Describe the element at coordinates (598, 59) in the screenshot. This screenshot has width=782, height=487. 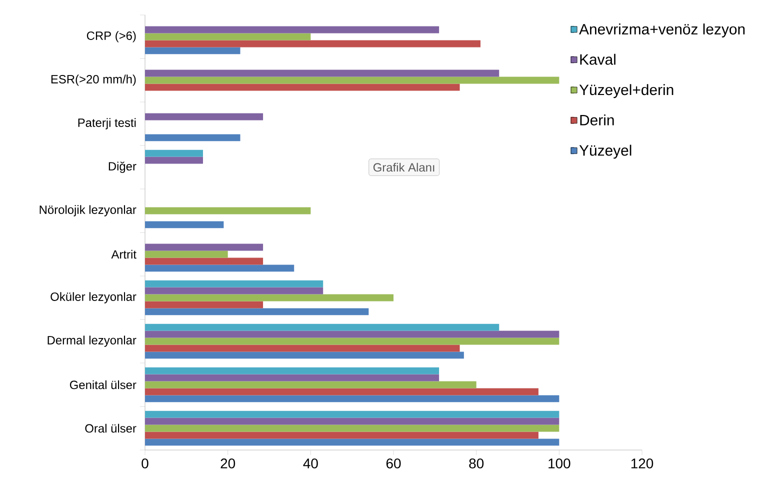
I see `legend-label: Kaval` at that location.